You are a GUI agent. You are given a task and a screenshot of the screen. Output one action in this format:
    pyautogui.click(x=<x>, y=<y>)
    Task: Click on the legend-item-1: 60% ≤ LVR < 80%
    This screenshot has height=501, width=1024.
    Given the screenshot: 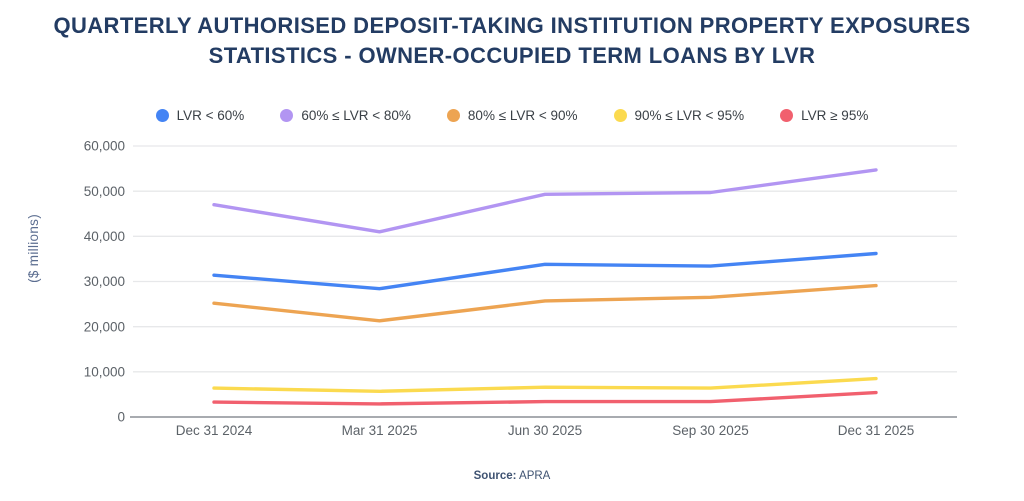 What is the action you would take?
    pyautogui.click(x=345, y=115)
    